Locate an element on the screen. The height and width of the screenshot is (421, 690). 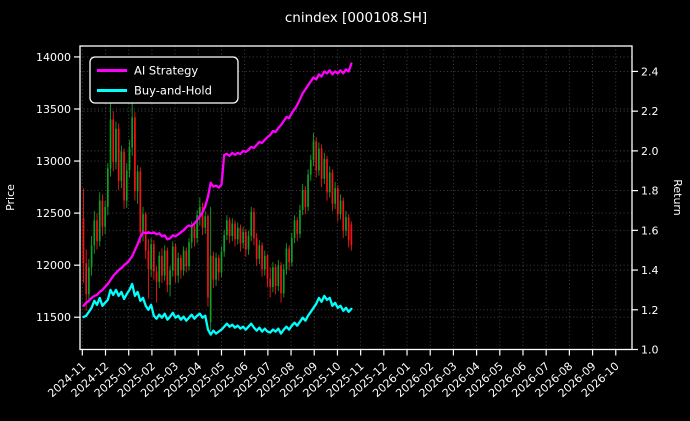
return-tick-label: 2.2 is located at coordinates (650, 111).